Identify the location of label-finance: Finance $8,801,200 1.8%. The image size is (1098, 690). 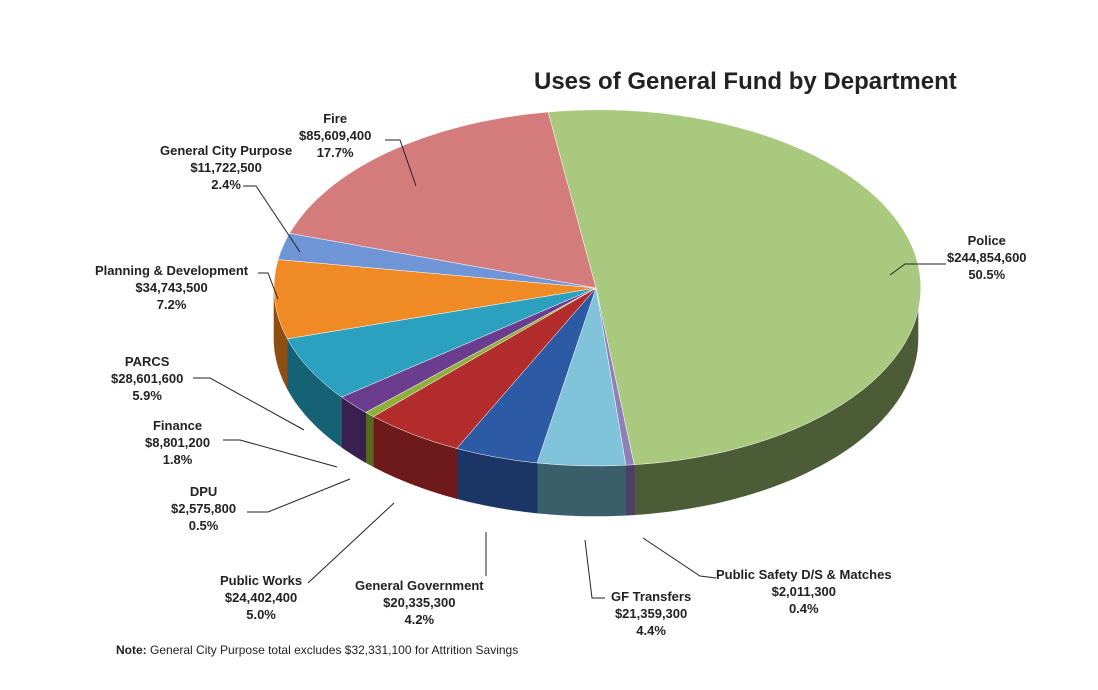
(178, 442).